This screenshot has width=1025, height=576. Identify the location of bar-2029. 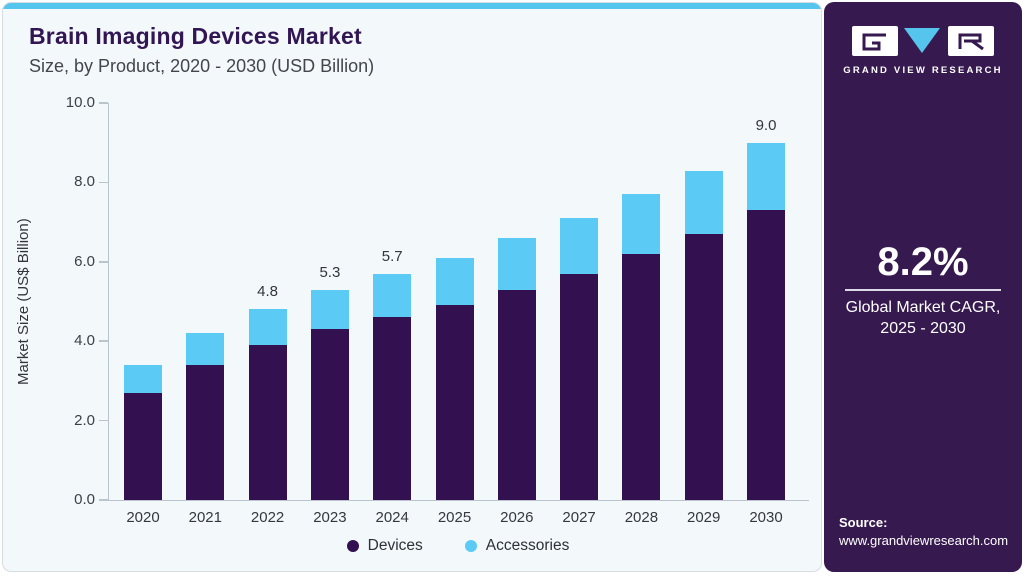
(703, 335).